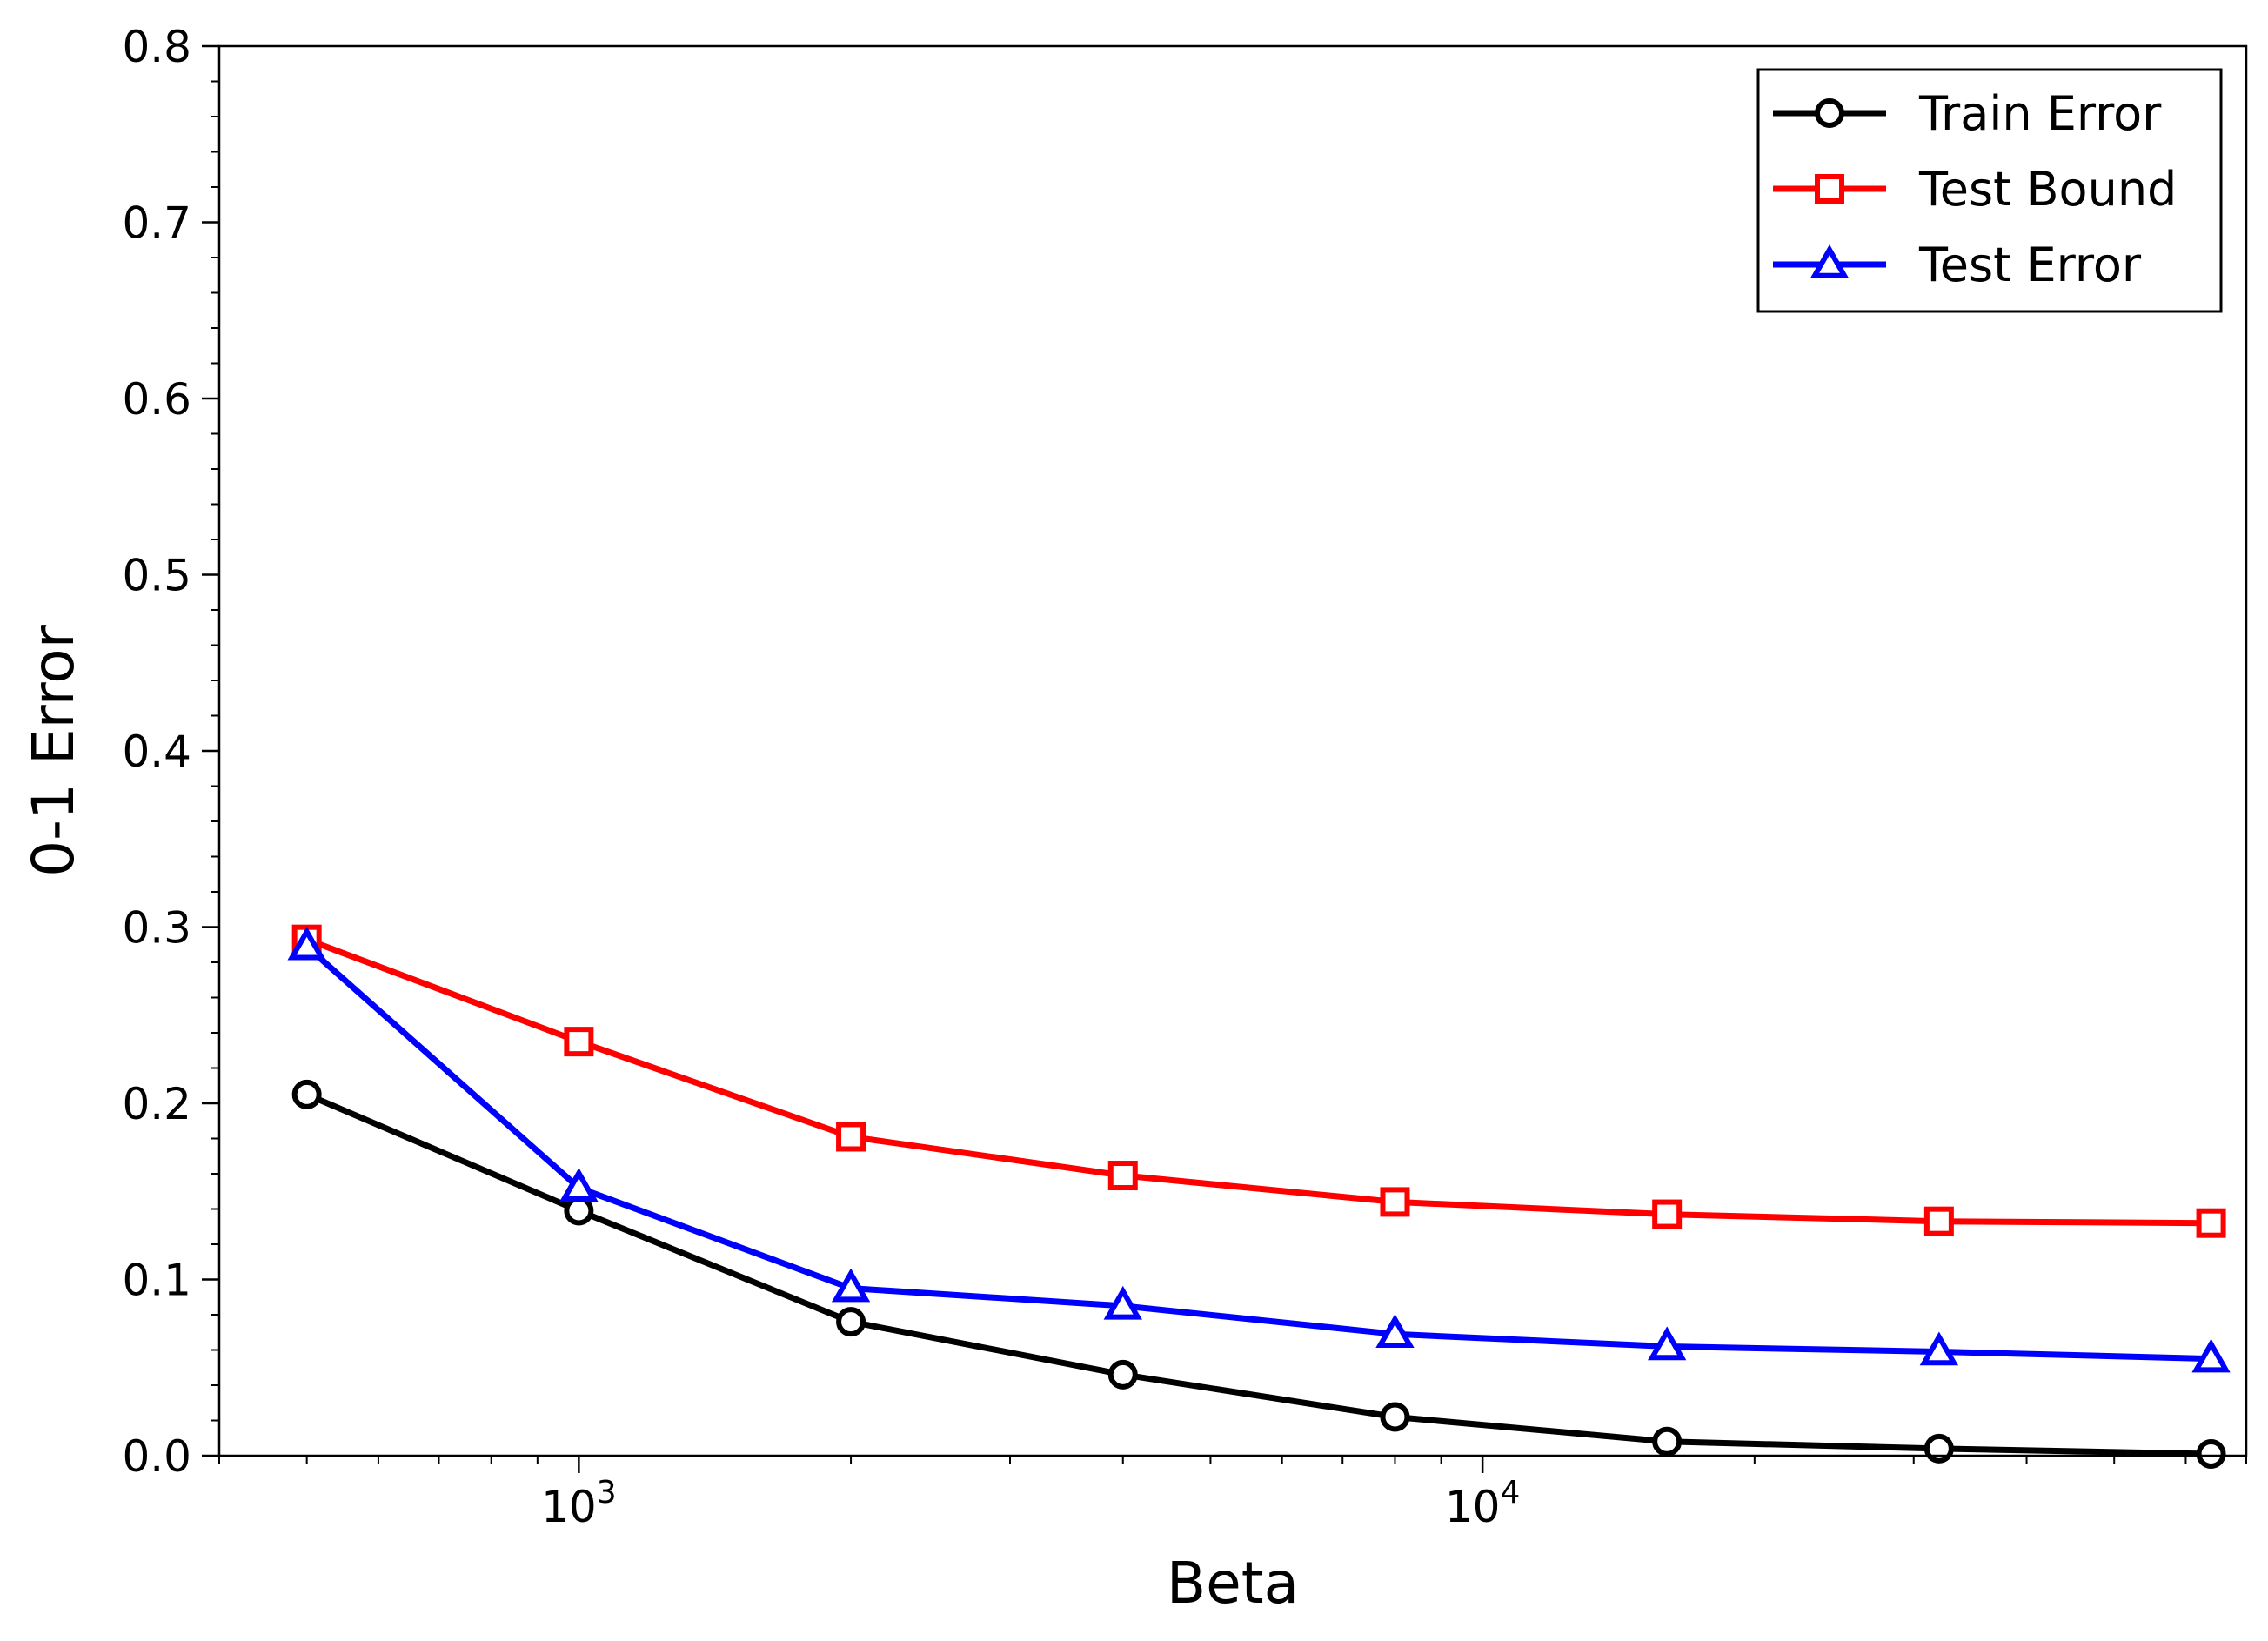 This screenshot has width=2268, height=1641. I want to click on y-tick-label: 0.2, so click(156, 1104).